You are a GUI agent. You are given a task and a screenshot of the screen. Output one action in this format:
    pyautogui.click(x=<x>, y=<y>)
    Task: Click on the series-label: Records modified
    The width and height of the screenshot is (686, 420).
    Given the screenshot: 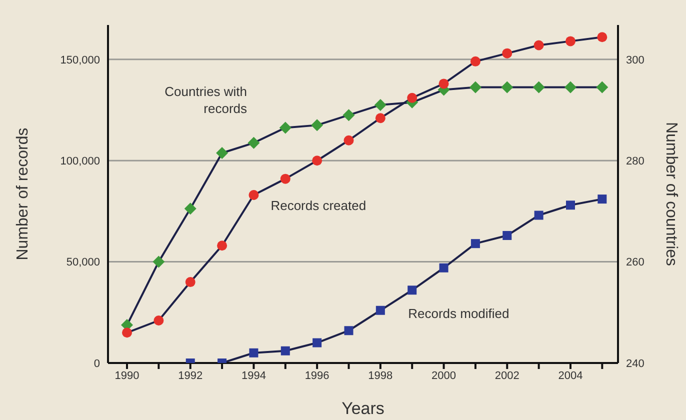 What is the action you would take?
    pyautogui.click(x=459, y=314)
    